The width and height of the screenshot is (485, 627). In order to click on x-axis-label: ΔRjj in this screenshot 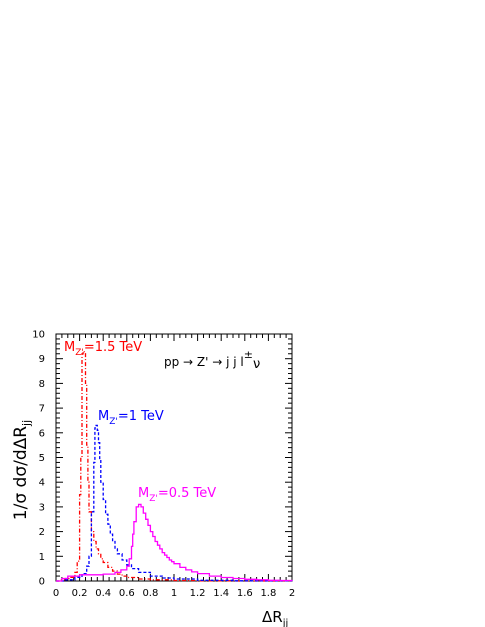, I will do `click(275, 617)`.